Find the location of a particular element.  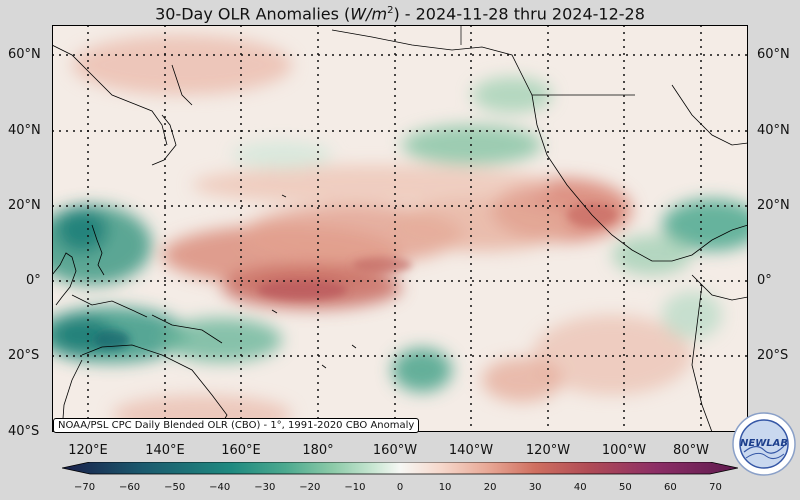

lat-label-60n-left: 60°N is located at coordinates (24, 54).